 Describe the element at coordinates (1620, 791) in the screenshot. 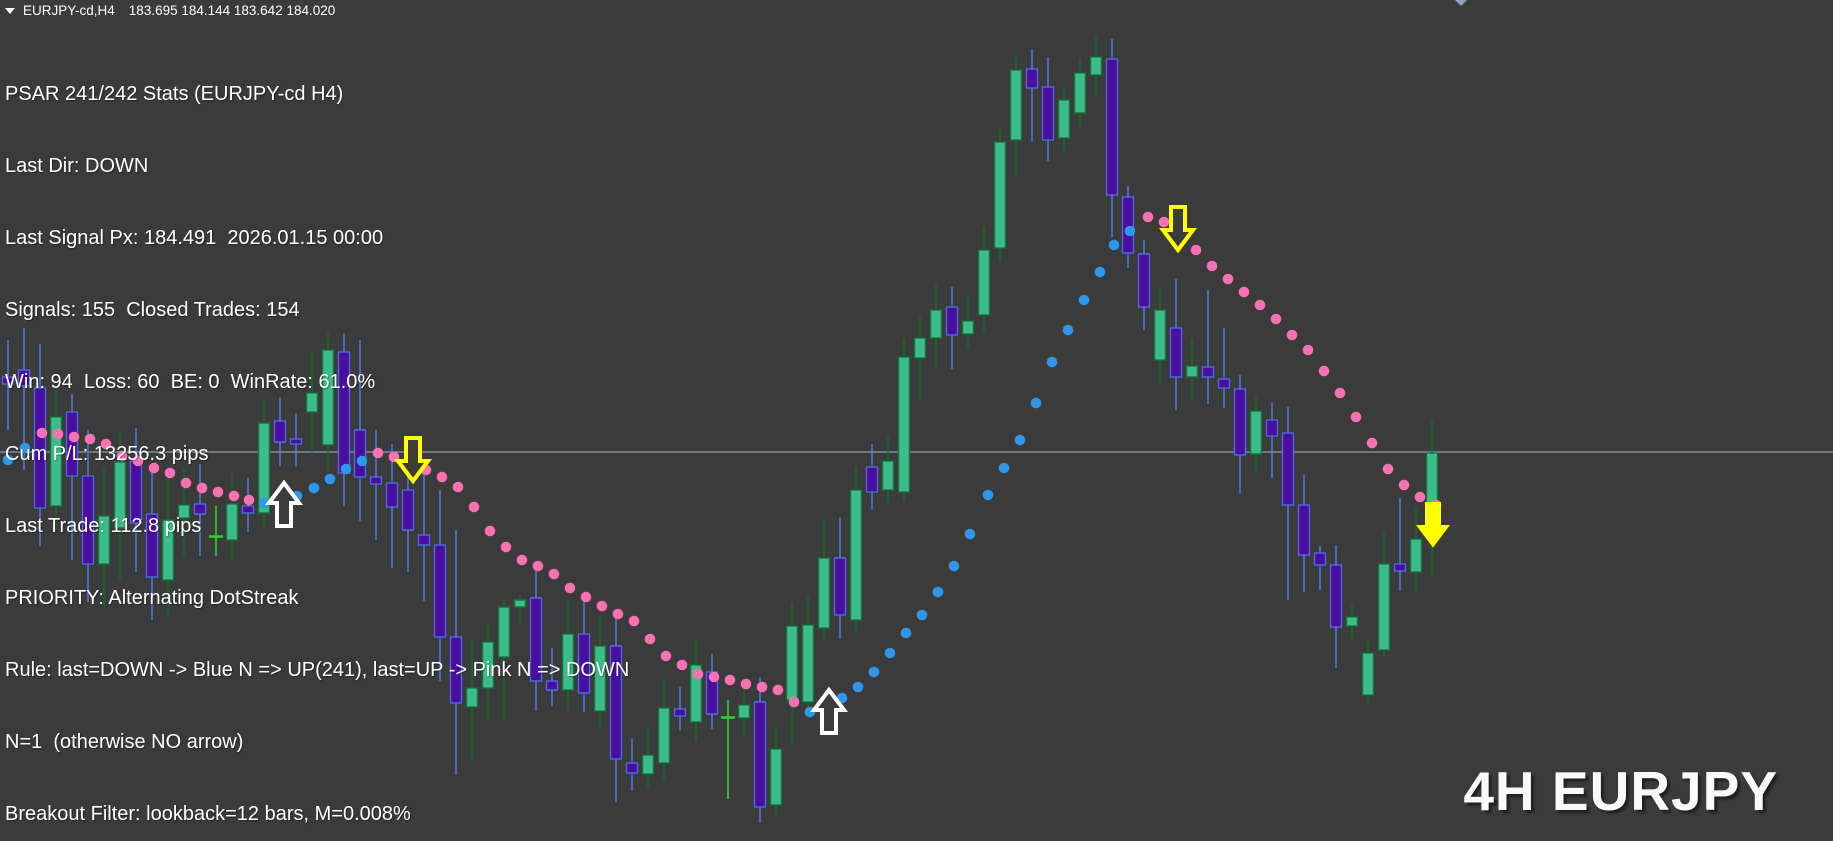

I see `watermark-label: 4H EURJPY` at that location.